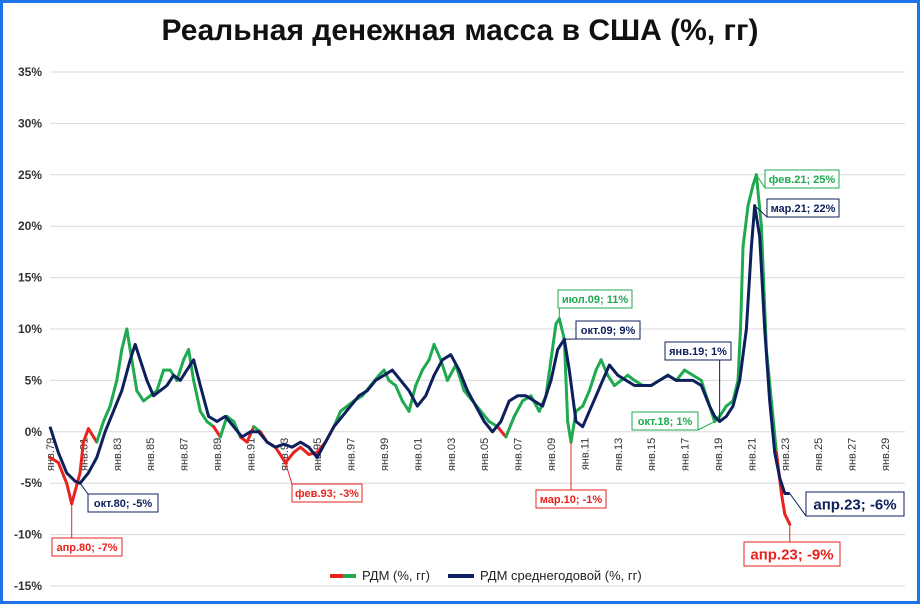  I want to click on callout-label: апр.80; -7%, so click(86, 548).